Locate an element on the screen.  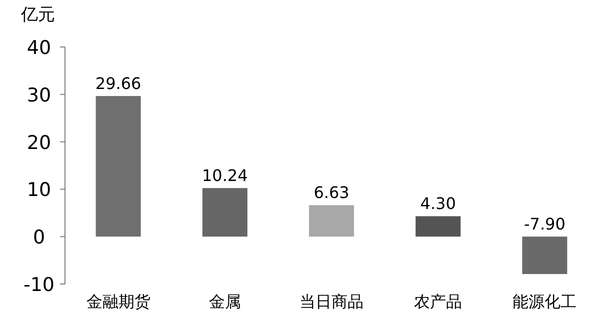
x-tick-label: 能源化工 is located at coordinates (544, 301).